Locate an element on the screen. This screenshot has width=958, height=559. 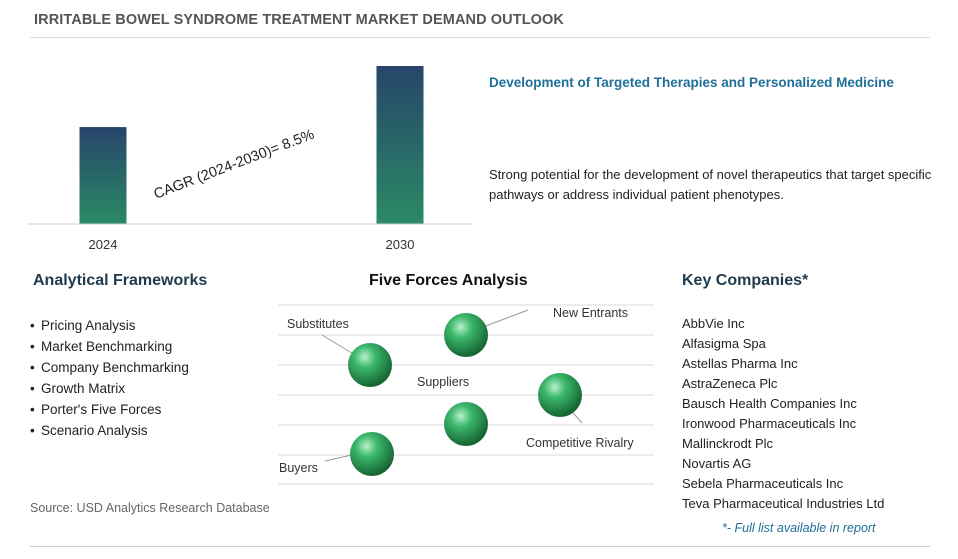
list-item: Bausch Health Companies Inc is located at coordinates (769, 403).